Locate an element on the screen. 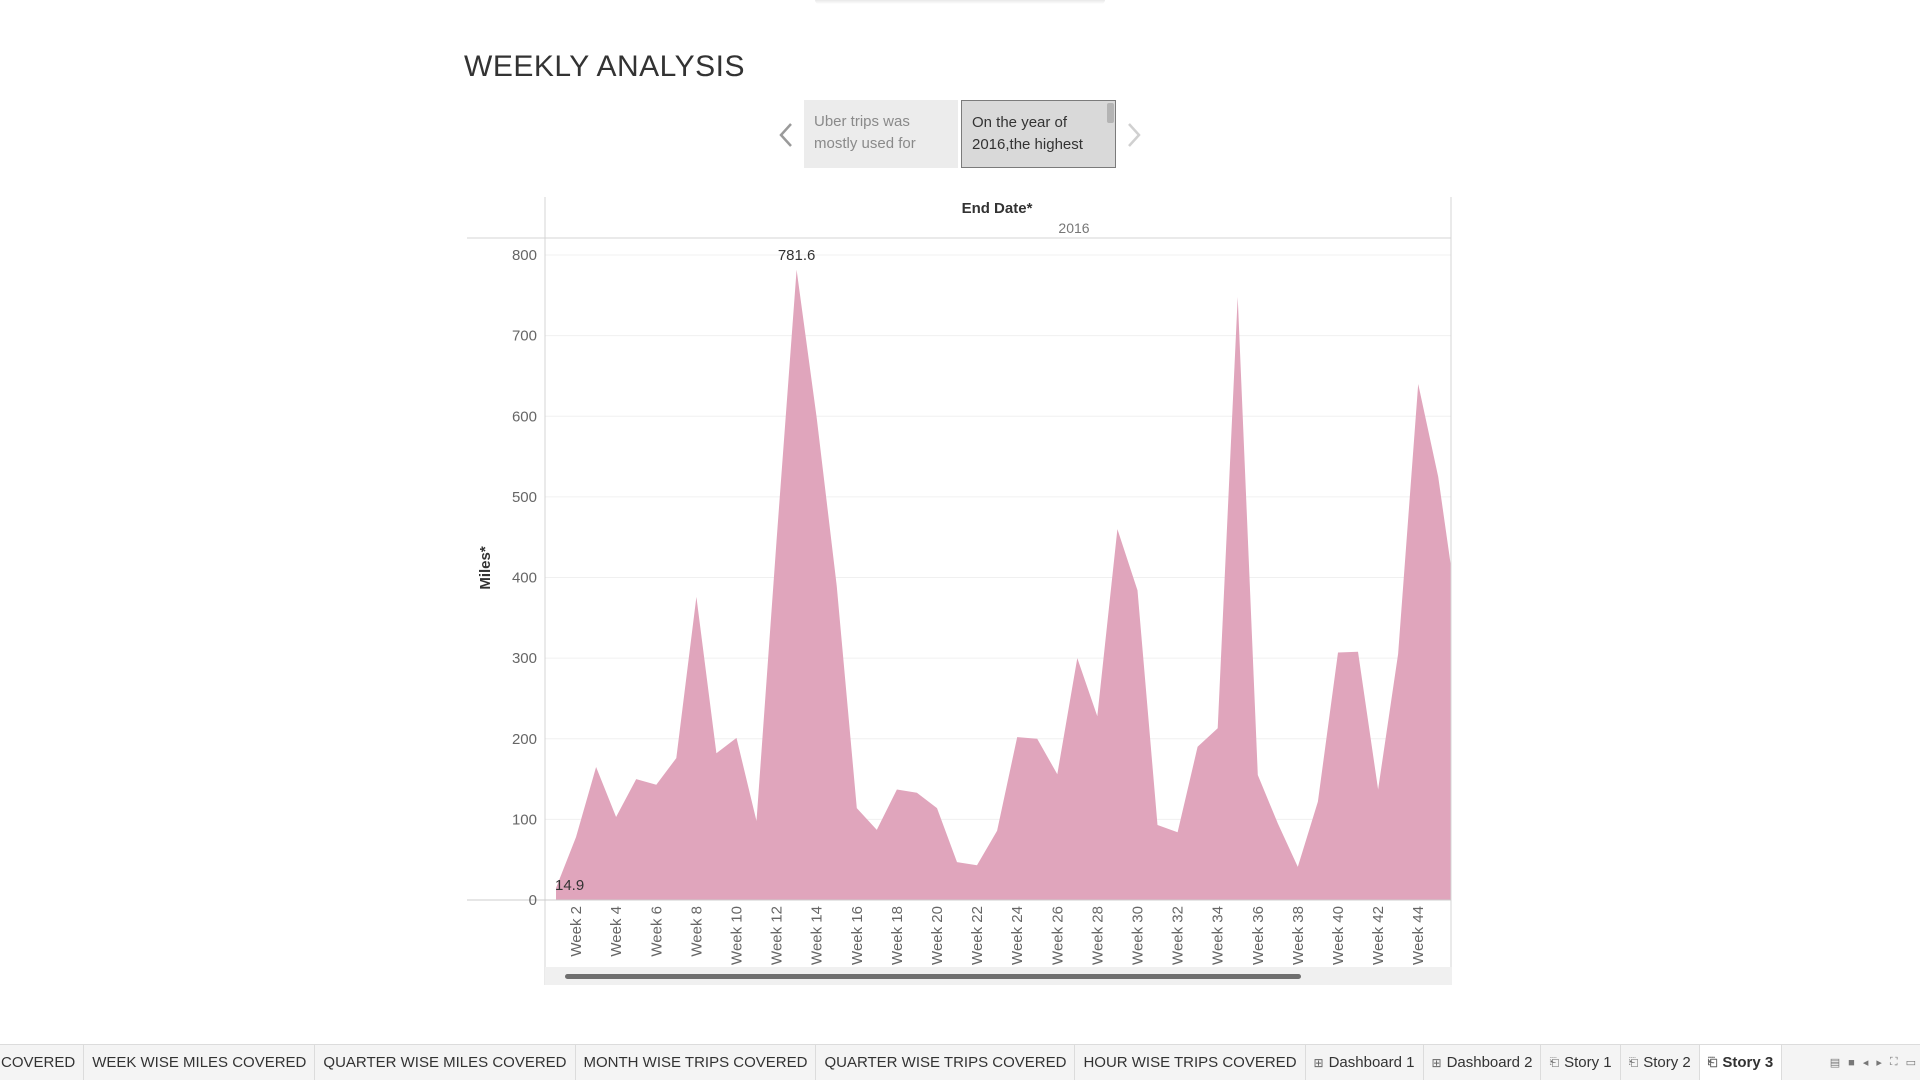 Image resolution: width=1920 pixels, height=1080 pixels. x-tick-label: Week 16 is located at coordinates (857, 935).